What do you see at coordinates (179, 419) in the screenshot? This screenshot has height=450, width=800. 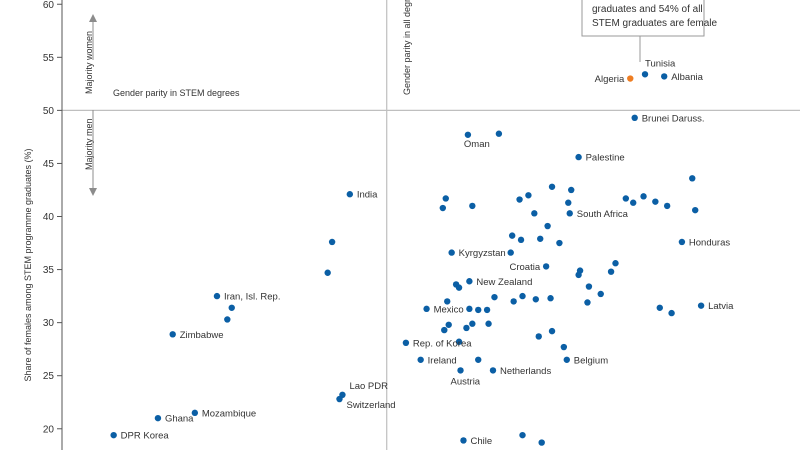 I see `point-label: Ghana` at bounding box center [179, 419].